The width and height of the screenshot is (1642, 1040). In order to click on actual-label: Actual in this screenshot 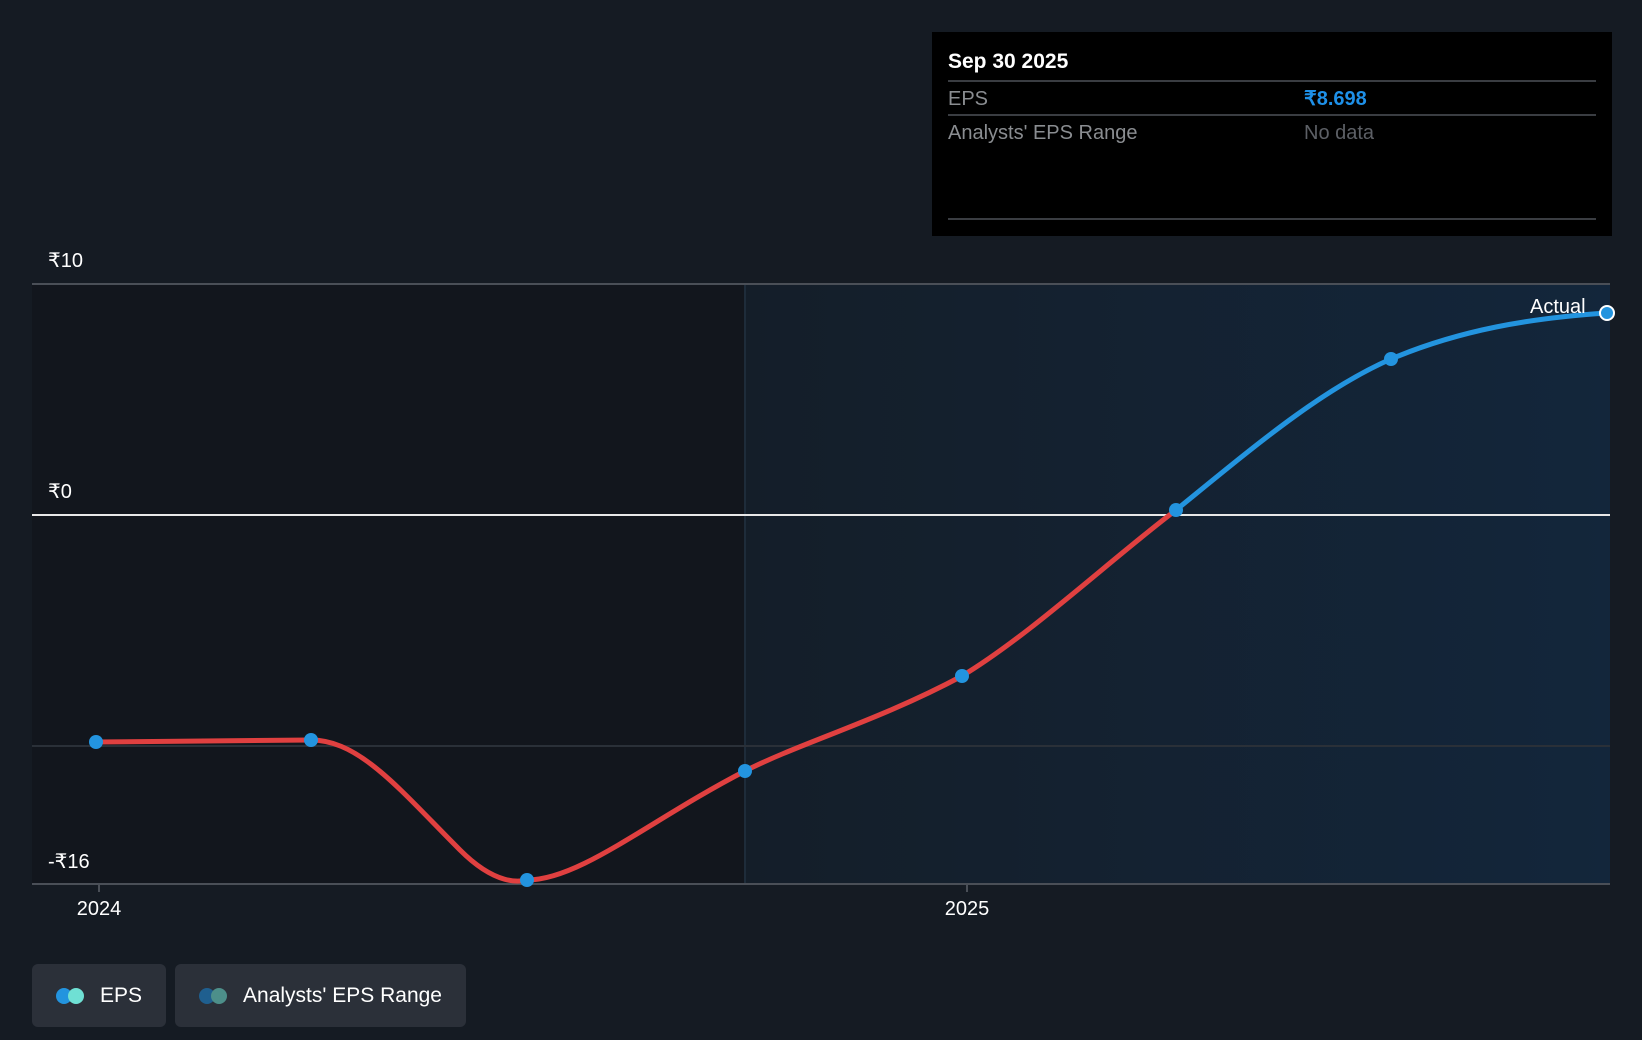, I will do `click(1558, 307)`.